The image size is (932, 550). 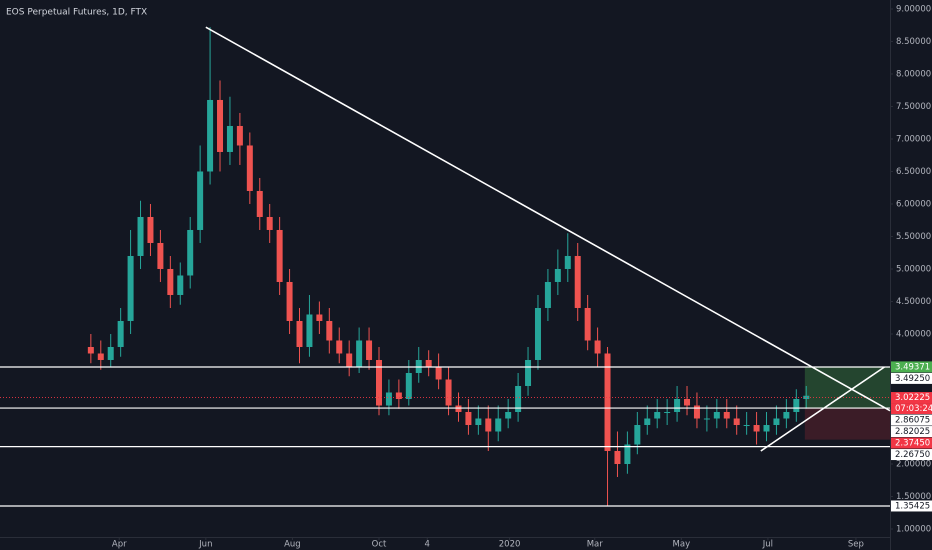 I want to click on y-tick-label: 6.50000, so click(x=913, y=172).